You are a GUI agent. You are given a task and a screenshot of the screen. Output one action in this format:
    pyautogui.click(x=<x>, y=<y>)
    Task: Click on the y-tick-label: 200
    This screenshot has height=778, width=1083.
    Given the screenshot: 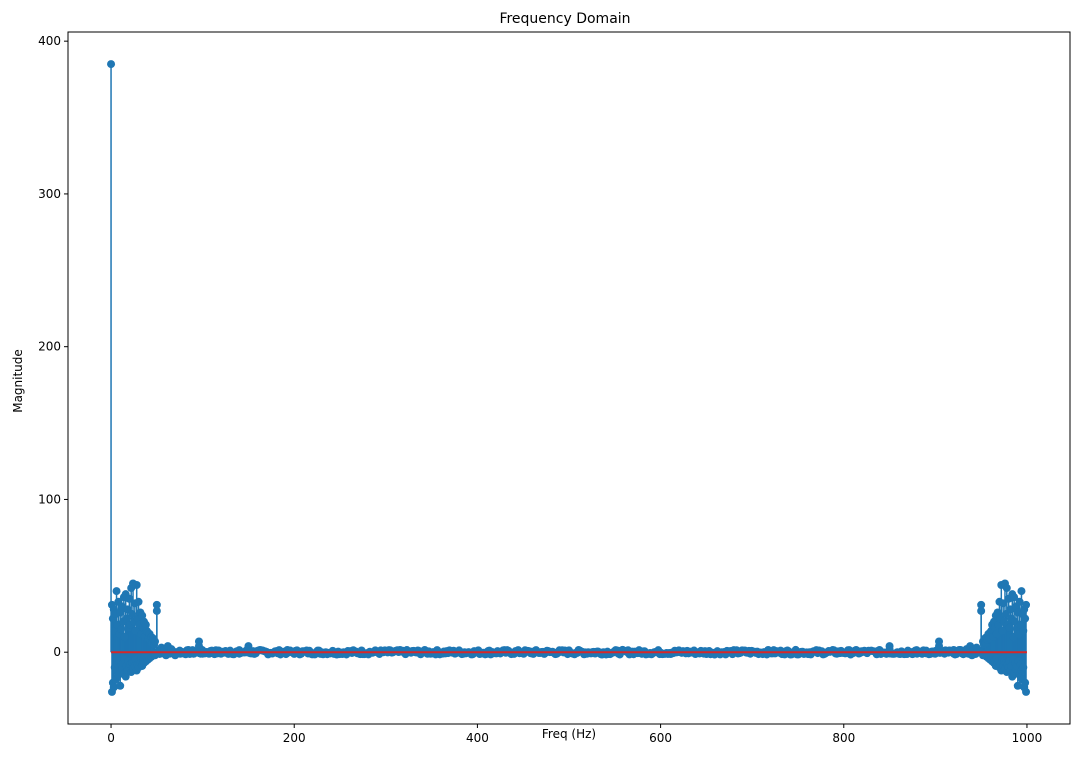 What is the action you would take?
    pyautogui.click(x=49, y=347)
    